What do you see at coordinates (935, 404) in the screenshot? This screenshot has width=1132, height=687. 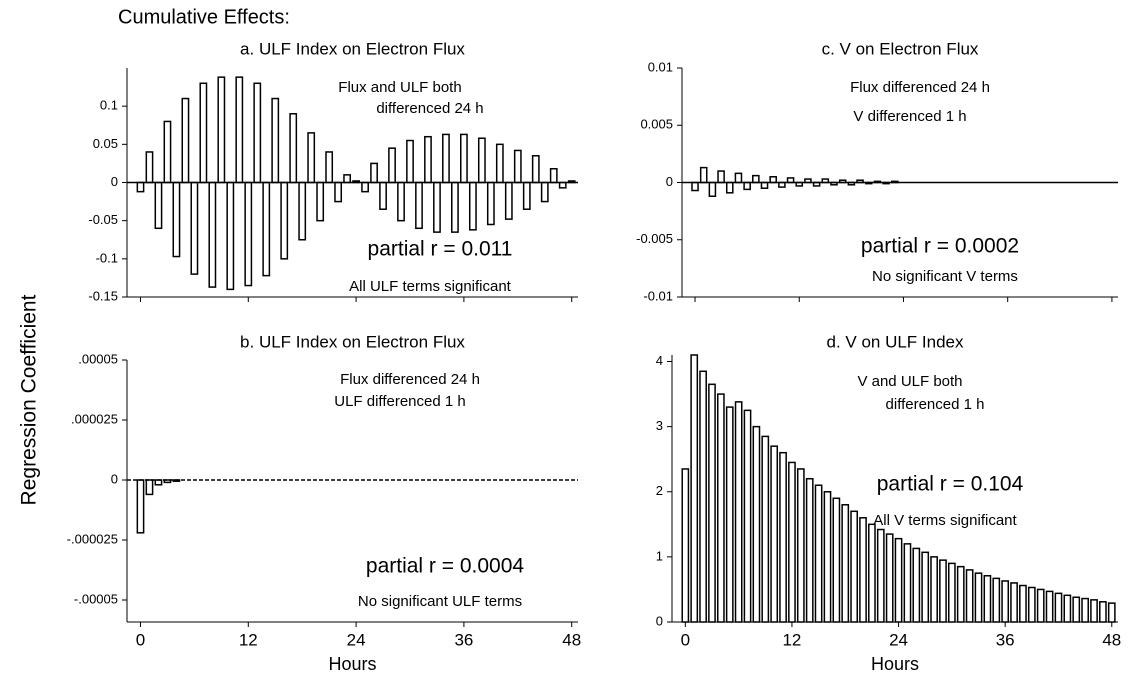 I see `annotation: differenced 1 h` at bounding box center [935, 404].